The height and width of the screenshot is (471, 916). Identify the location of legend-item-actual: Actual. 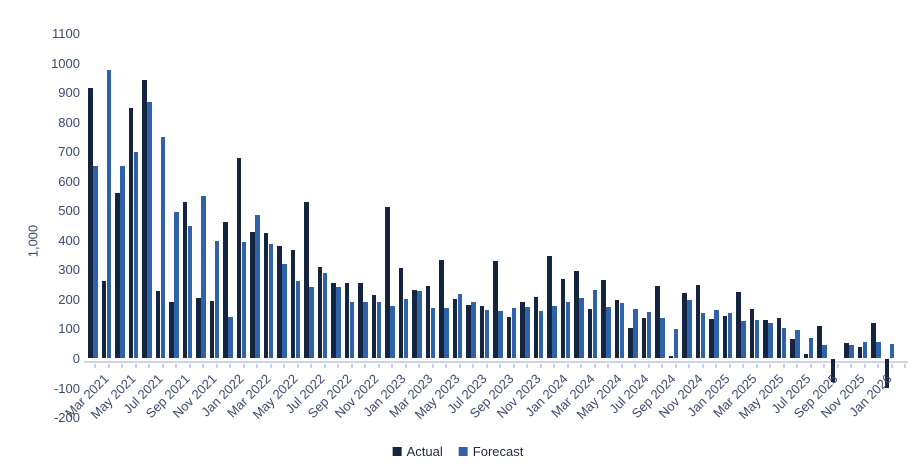
(417, 451).